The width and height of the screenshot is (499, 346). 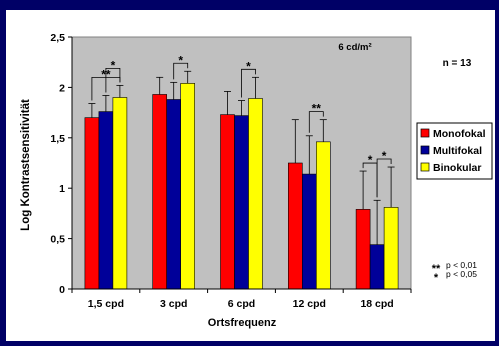 What do you see at coordinates (461, 274) in the screenshot?
I see `significance-legend-text-1: p < 0,05` at bounding box center [461, 274].